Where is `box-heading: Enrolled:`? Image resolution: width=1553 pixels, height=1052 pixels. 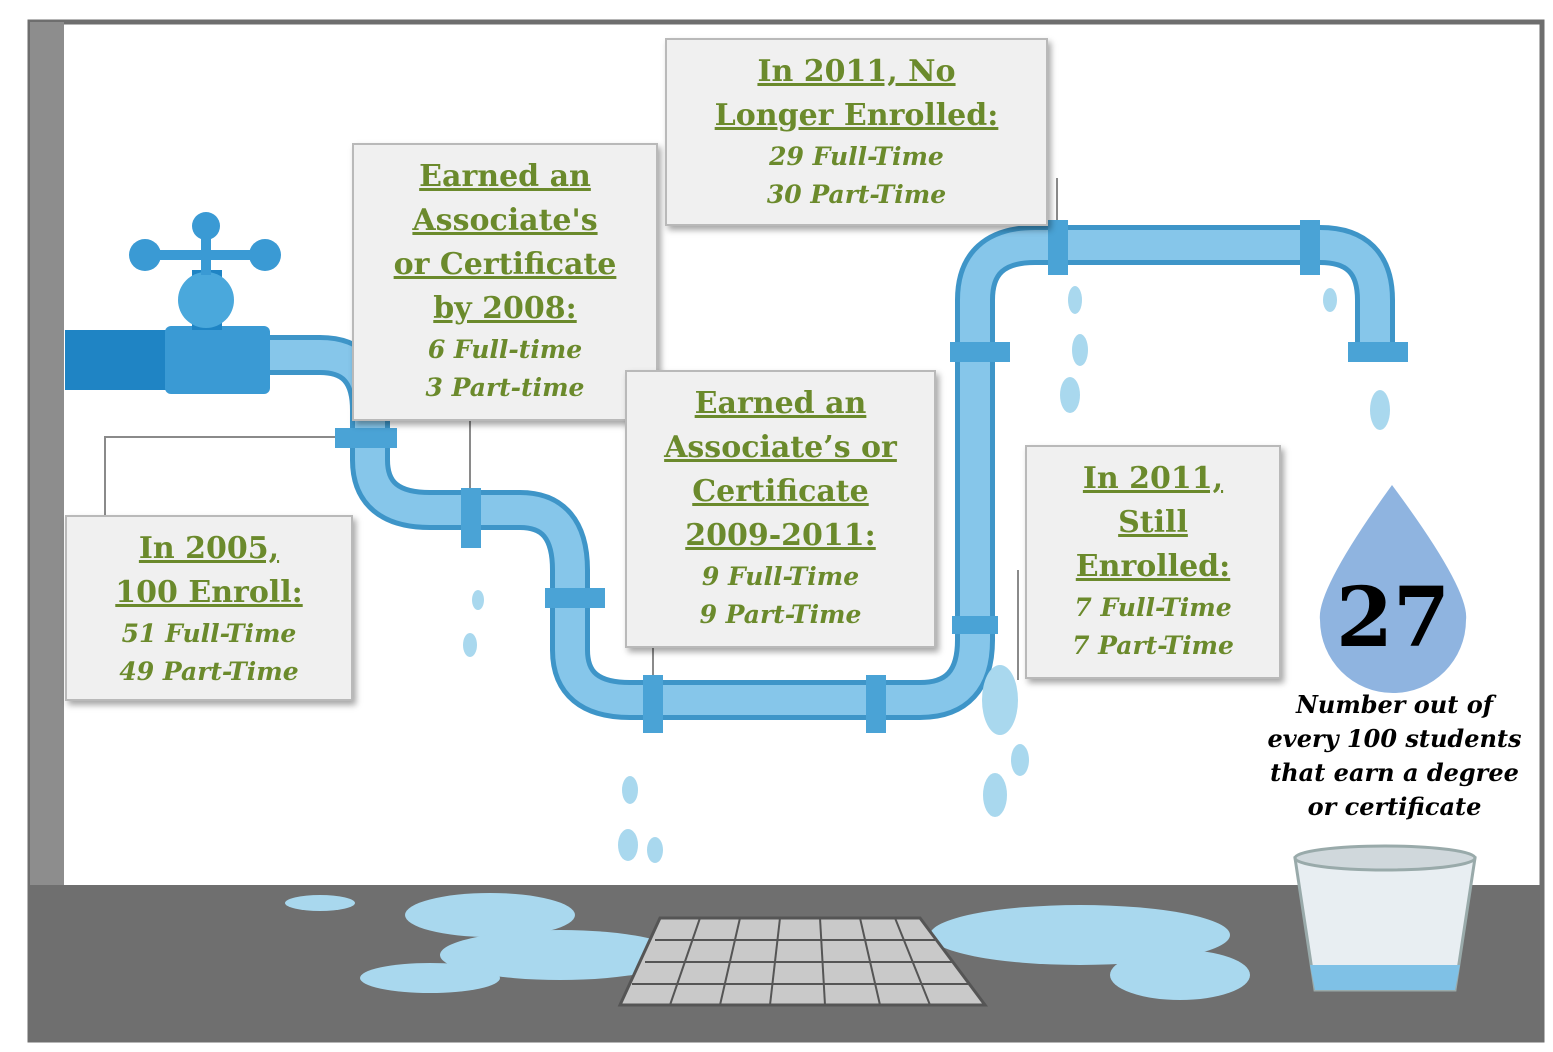
box-heading: Enrolled: is located at coordinates (1153, 566).